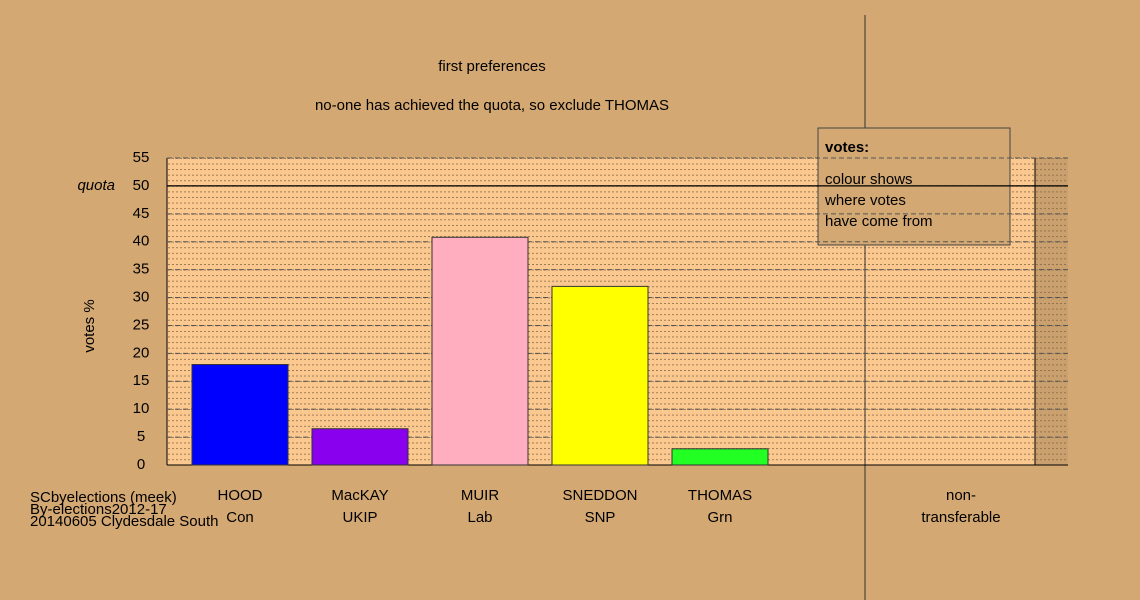  Describe the element at coordinates (141, 464) in the screenshot. I see `y-tick-label: 0` at that location.